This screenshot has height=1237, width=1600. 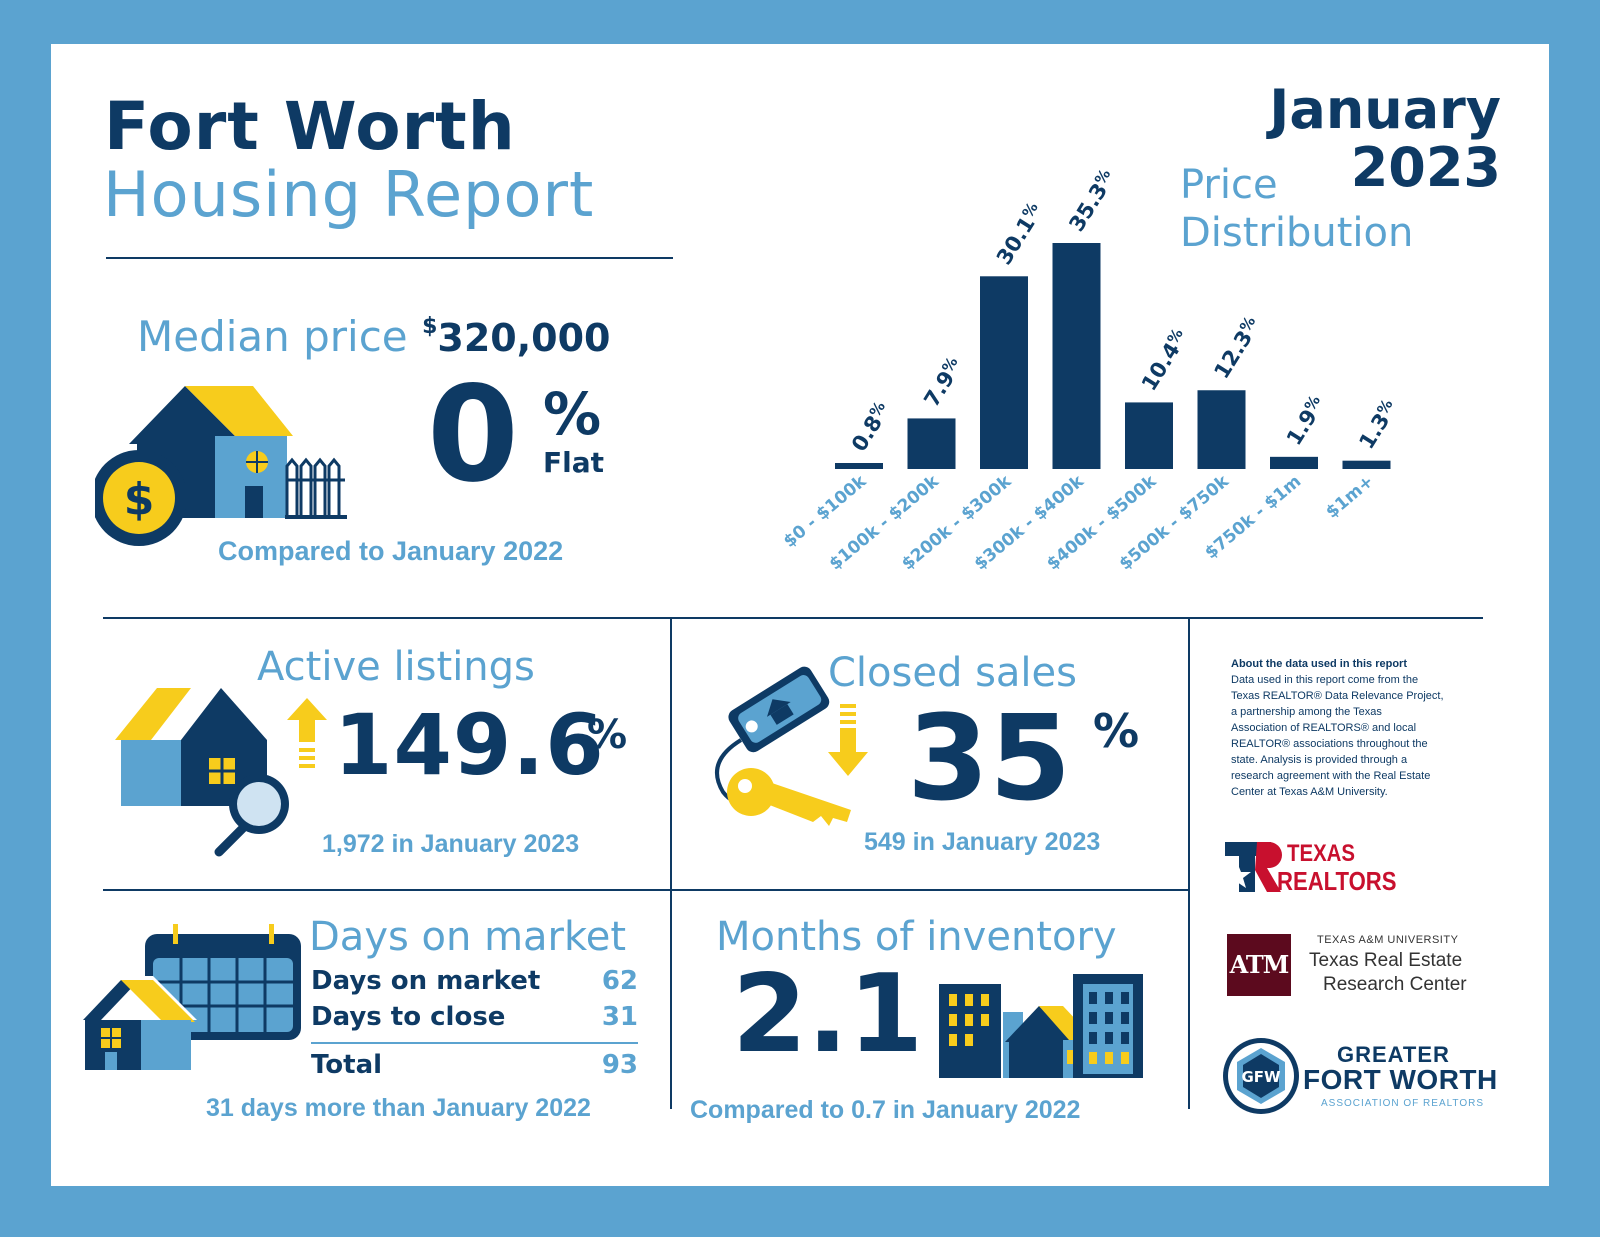 What do you see at coordinates (1297, 233) in the screenshot?
I see `chart-title-line2: Distribution` at bounding box center [1297, 233].